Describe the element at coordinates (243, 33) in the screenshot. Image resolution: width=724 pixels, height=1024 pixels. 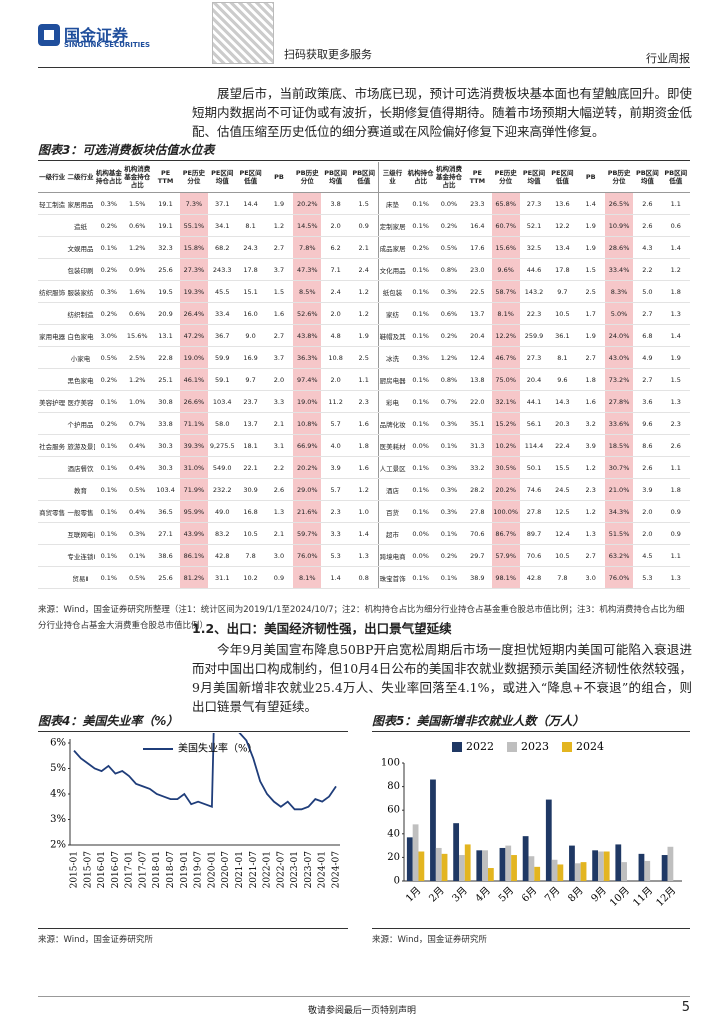
I see `qr-code` at that location.